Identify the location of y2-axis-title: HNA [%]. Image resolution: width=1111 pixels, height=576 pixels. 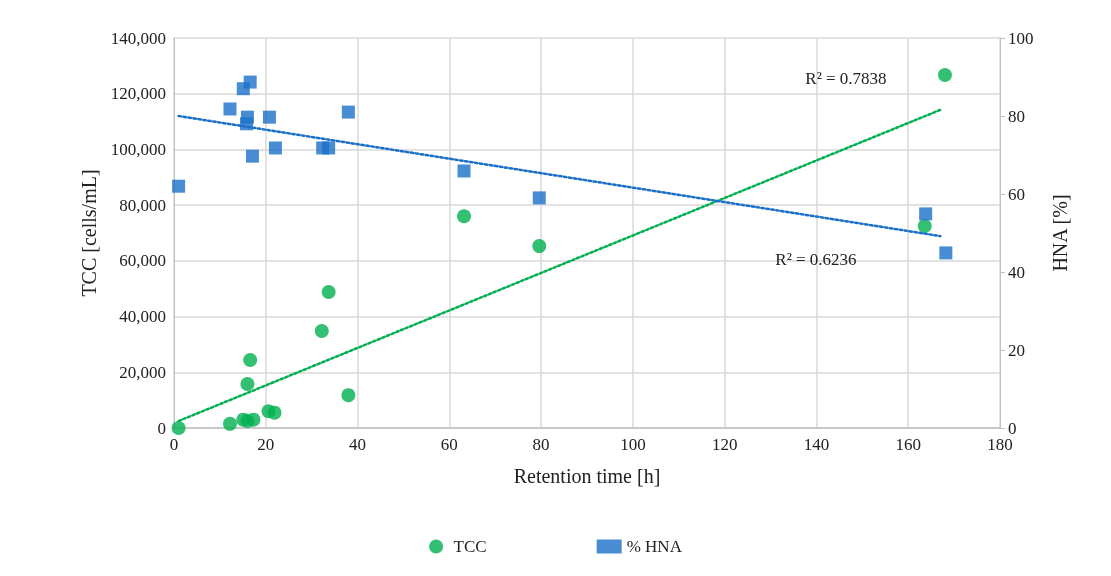
(1060, 233).